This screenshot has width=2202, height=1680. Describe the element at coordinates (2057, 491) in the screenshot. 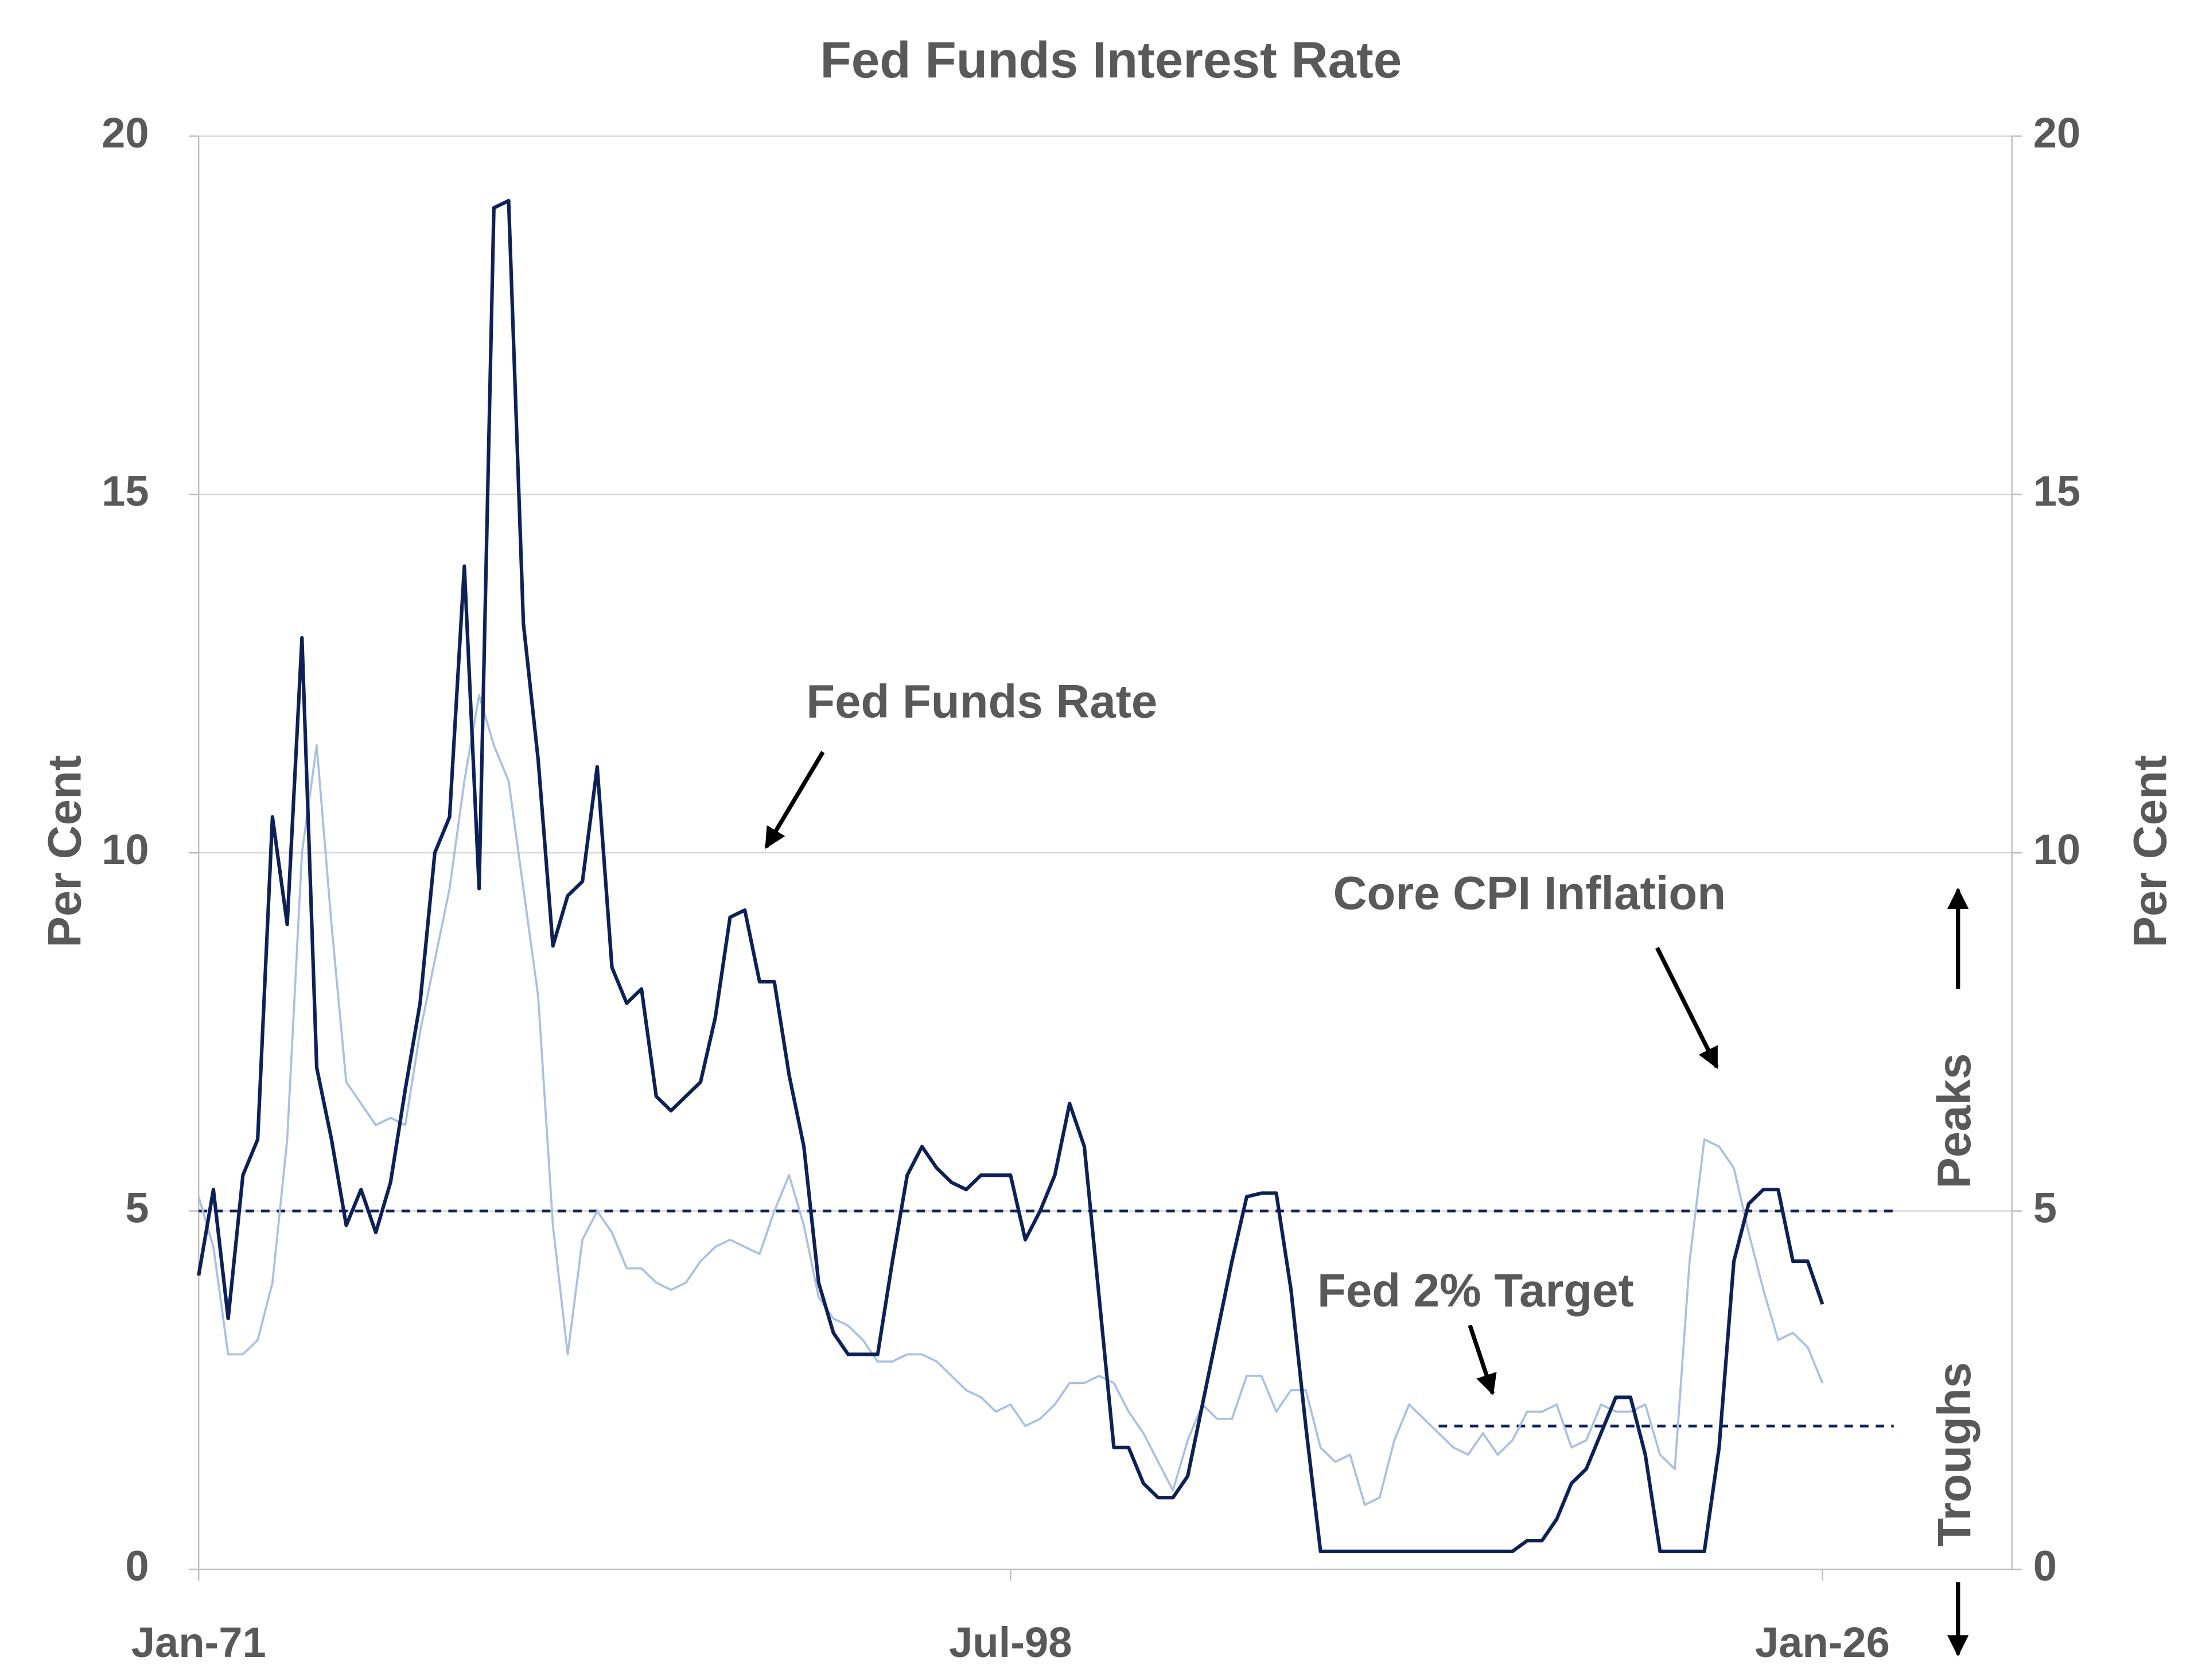

I see `y2-tick-label: 15` at that location.